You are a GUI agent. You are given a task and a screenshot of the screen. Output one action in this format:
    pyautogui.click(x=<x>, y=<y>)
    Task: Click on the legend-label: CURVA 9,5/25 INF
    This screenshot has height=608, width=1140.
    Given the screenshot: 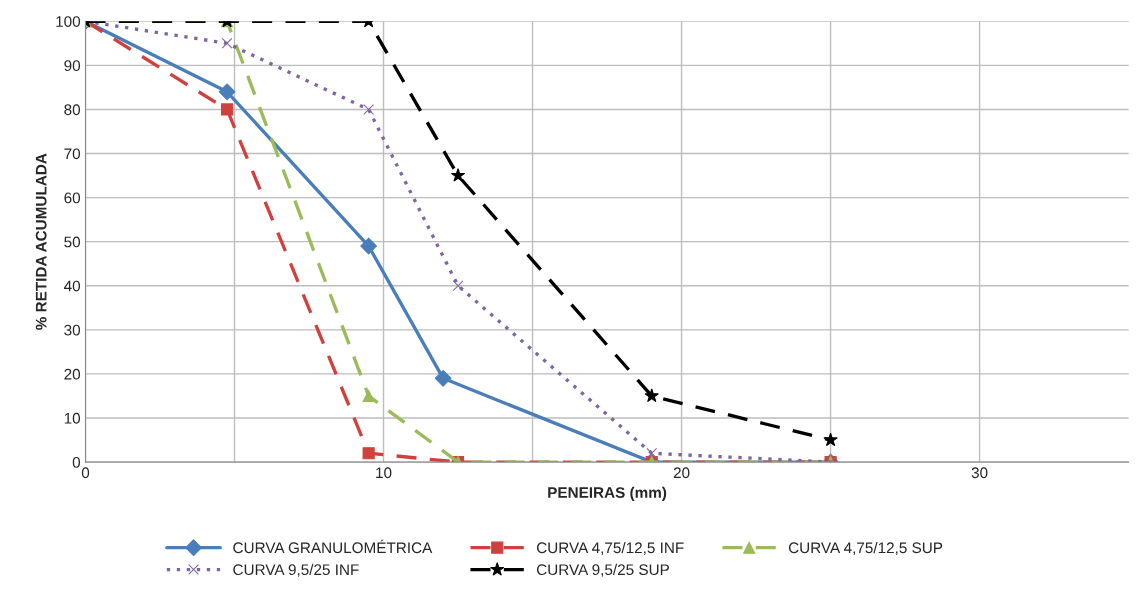 What is the action you would take?
    pyautogui.click(x=296, y=570)
    